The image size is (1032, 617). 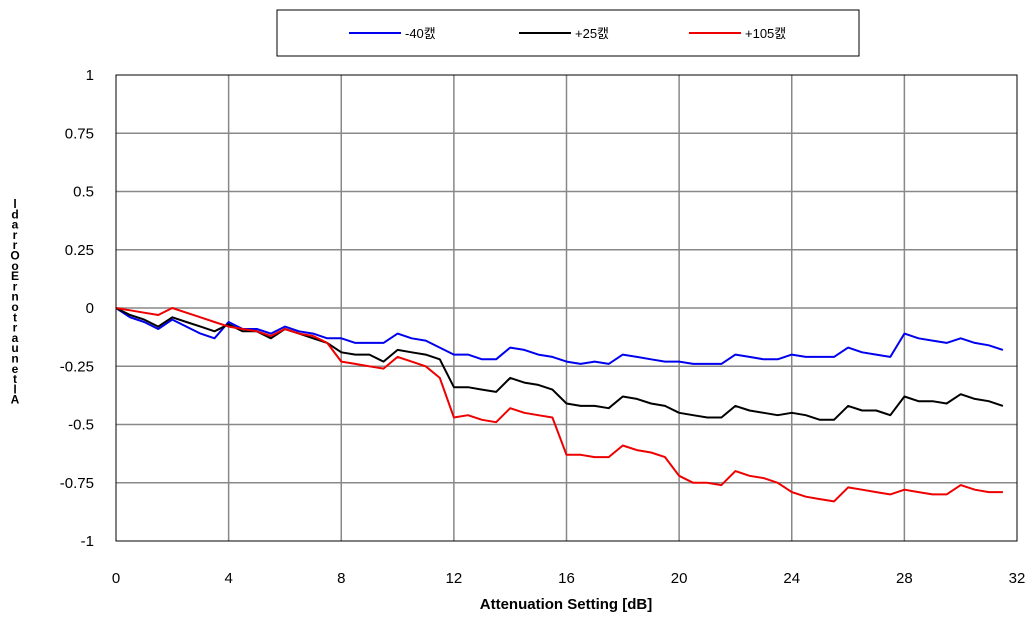 What do you see at coordinates (116, 578) in the screenshot?
I see `x-tick-label: 0` at bounding box center [116, 578].